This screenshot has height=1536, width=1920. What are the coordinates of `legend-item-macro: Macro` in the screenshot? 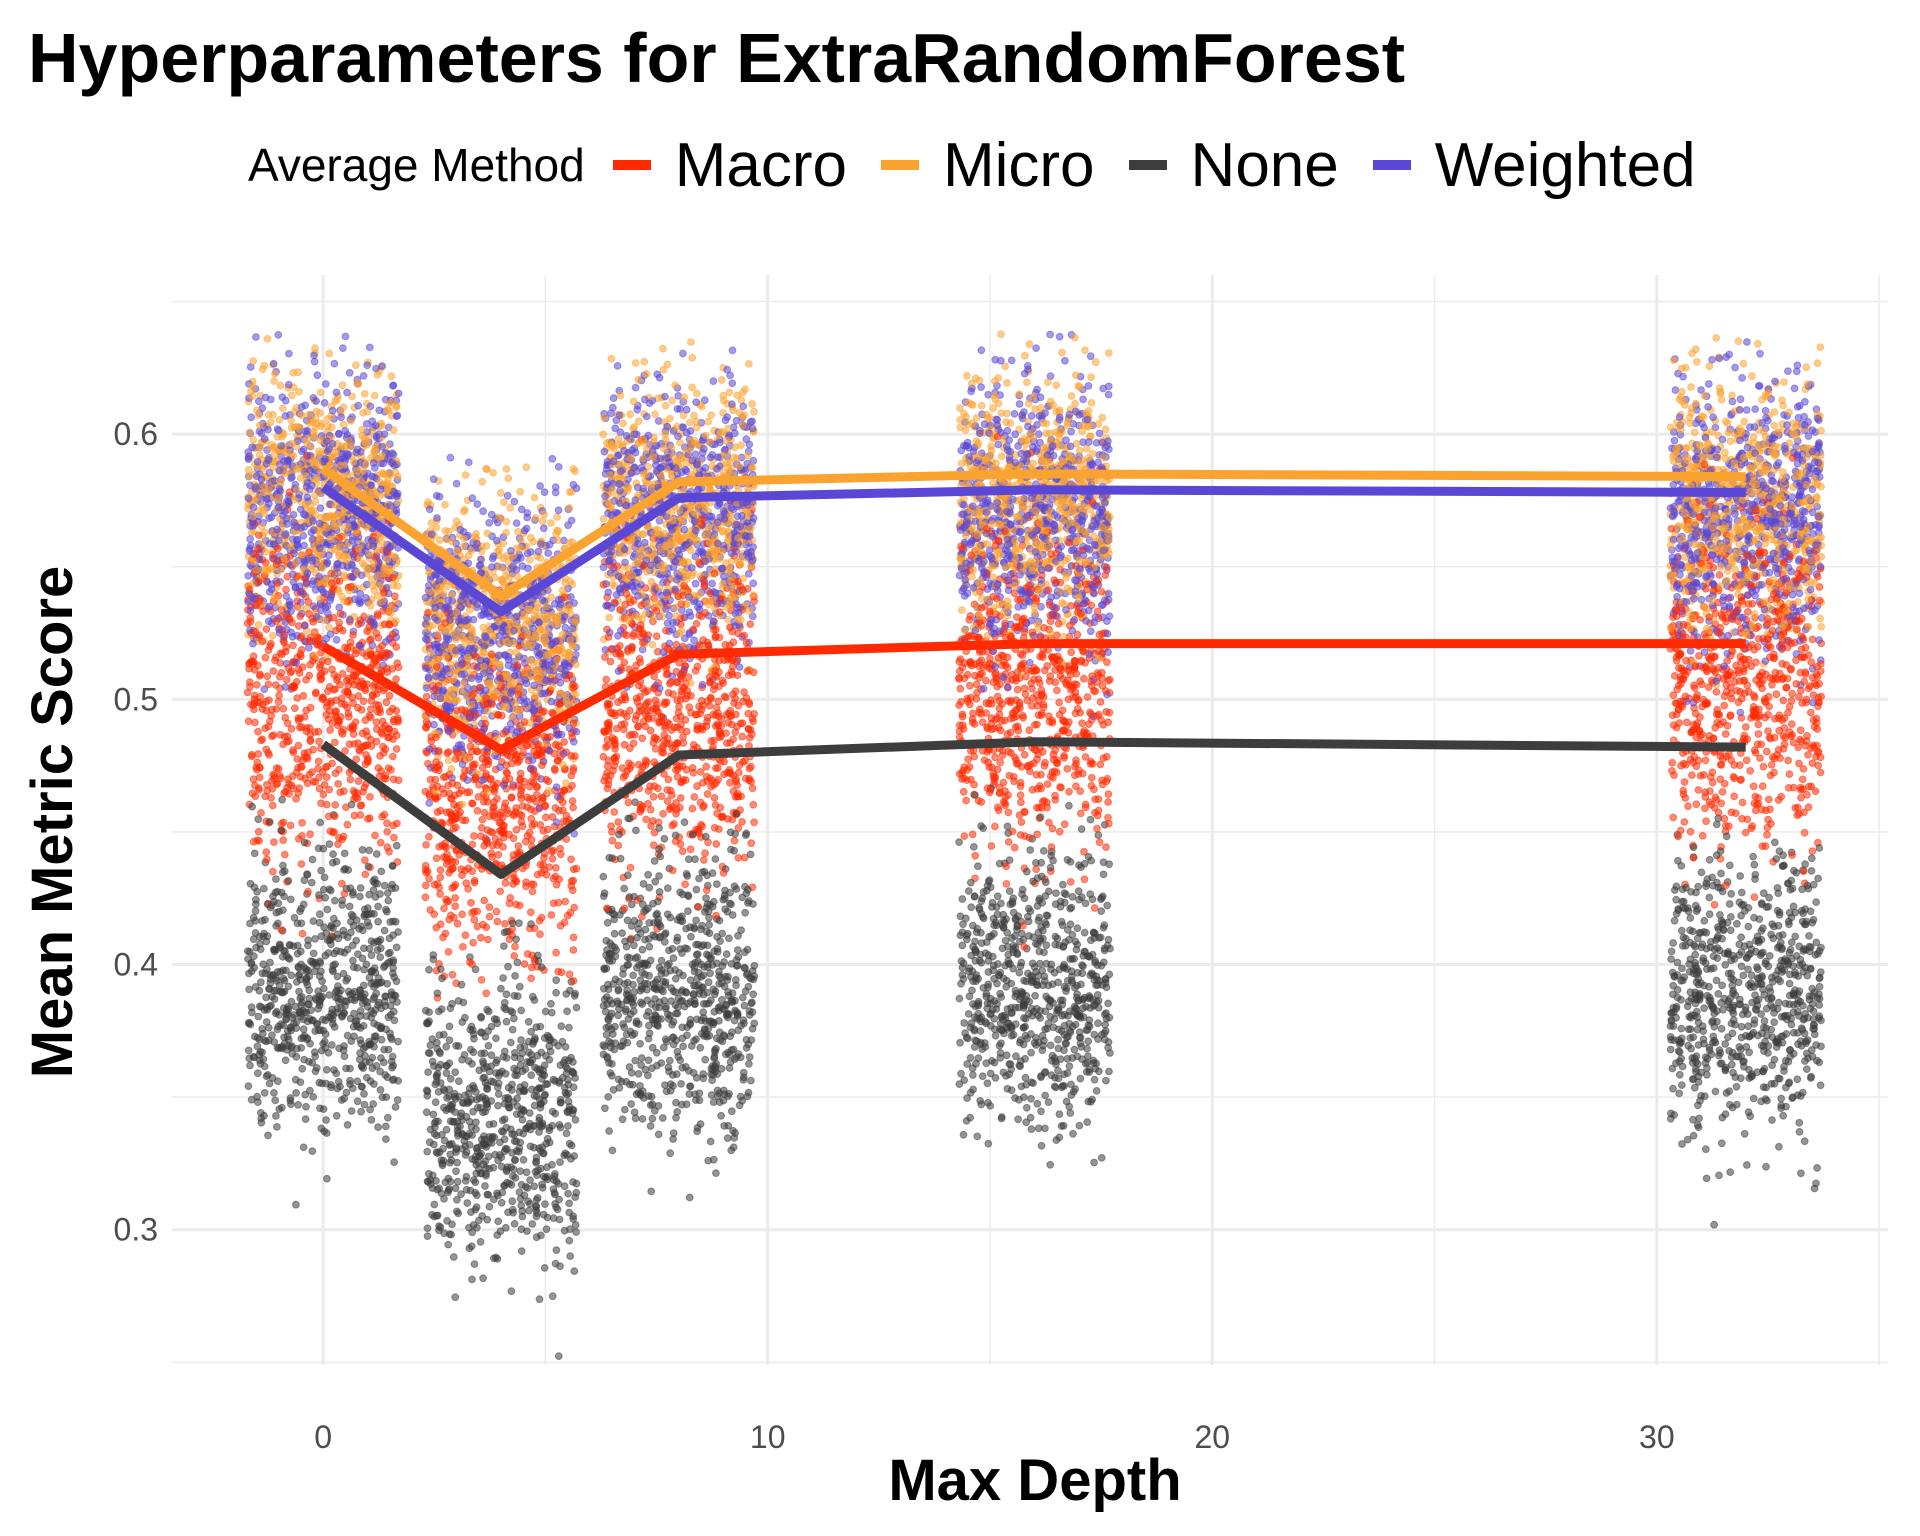 It's located at (729, 165).